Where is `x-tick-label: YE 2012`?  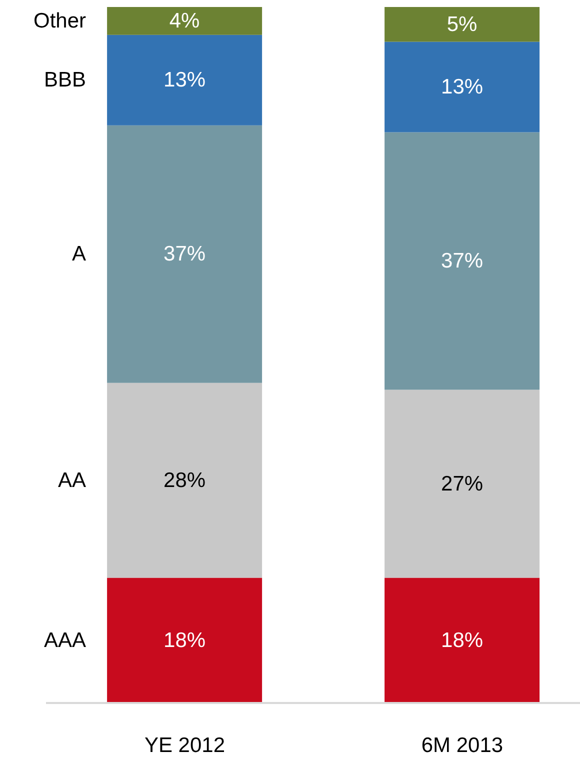 x-tick-label: YE 2012 is located at coordinates (185, 745).